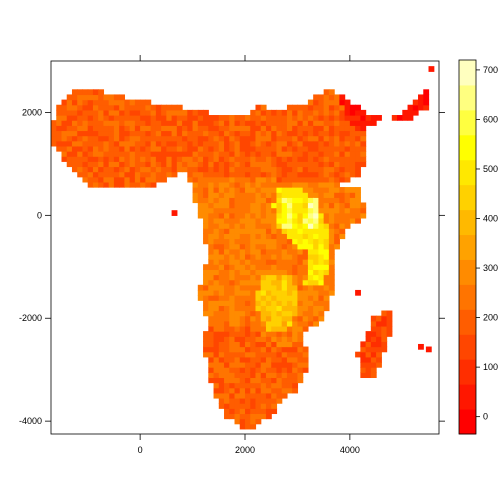 This screenshot has width=504, height=504. Describe the element at coordinates (467, 397) in the screenshot. I see `colorbar-swatch` at that location.